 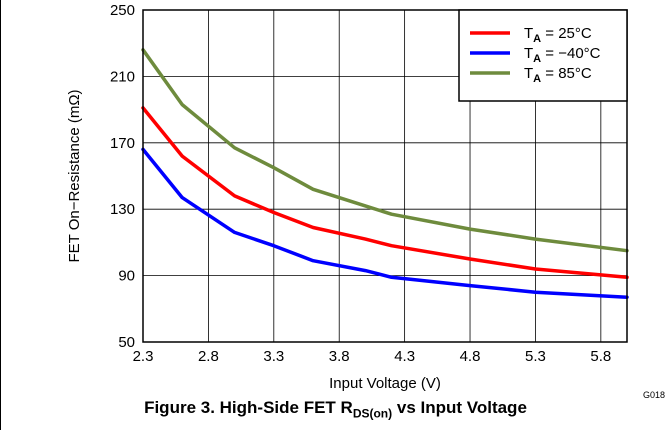 What do you see at coordinates (571, 53) in the screenshot?
I see `legend-label-rest: = −40°C` at bounding box center [571, 53].